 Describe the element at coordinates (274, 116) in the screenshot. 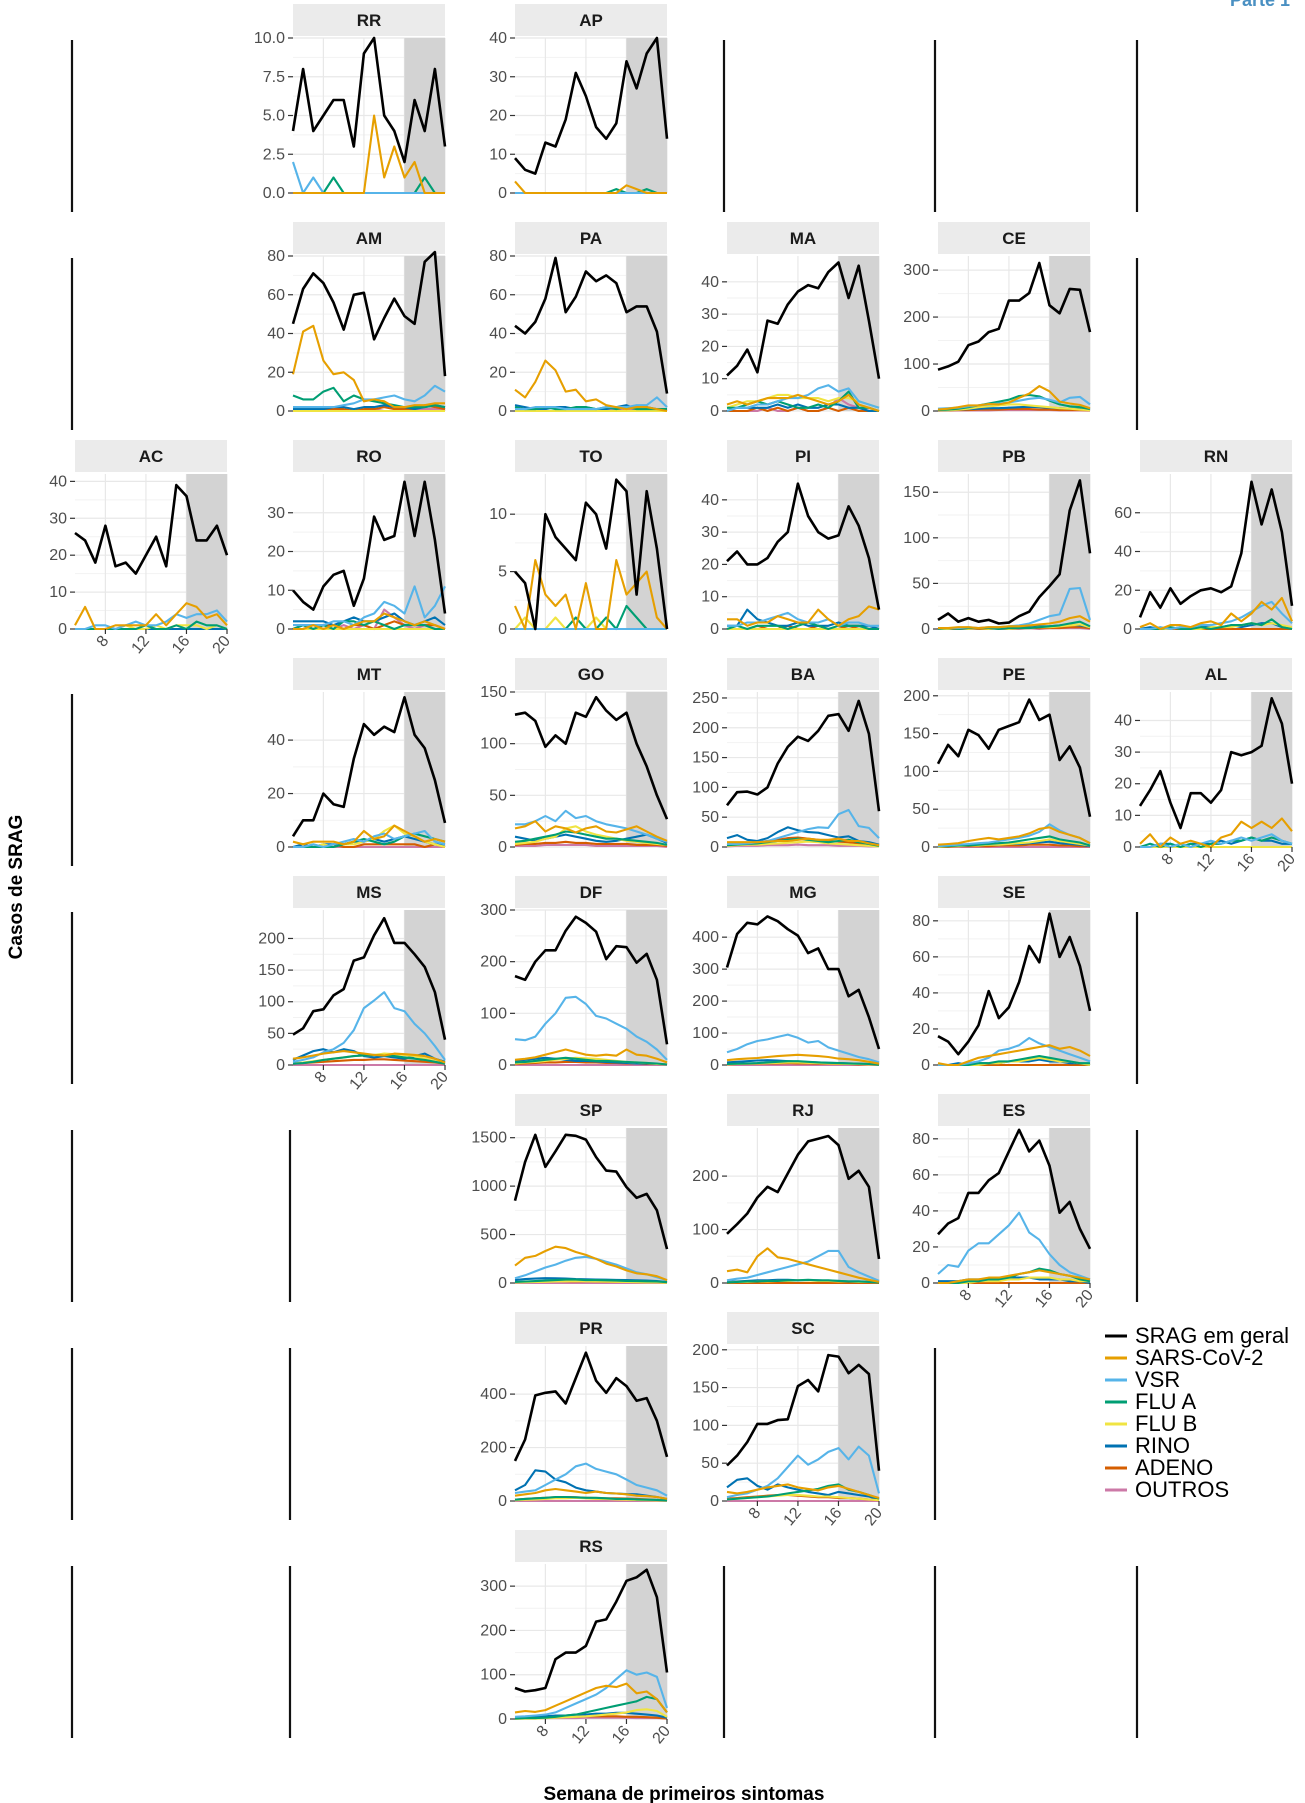

I see `y-tick-label: 5.0` at that location.